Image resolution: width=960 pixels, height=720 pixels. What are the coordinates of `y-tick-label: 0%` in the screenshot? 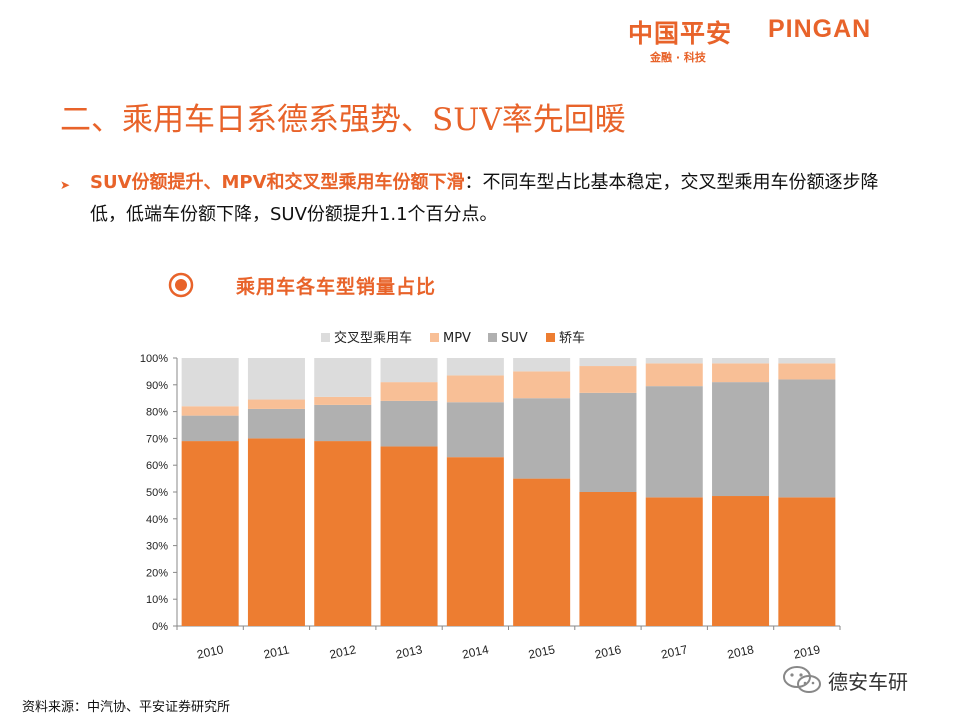 It's located at (160, 627).